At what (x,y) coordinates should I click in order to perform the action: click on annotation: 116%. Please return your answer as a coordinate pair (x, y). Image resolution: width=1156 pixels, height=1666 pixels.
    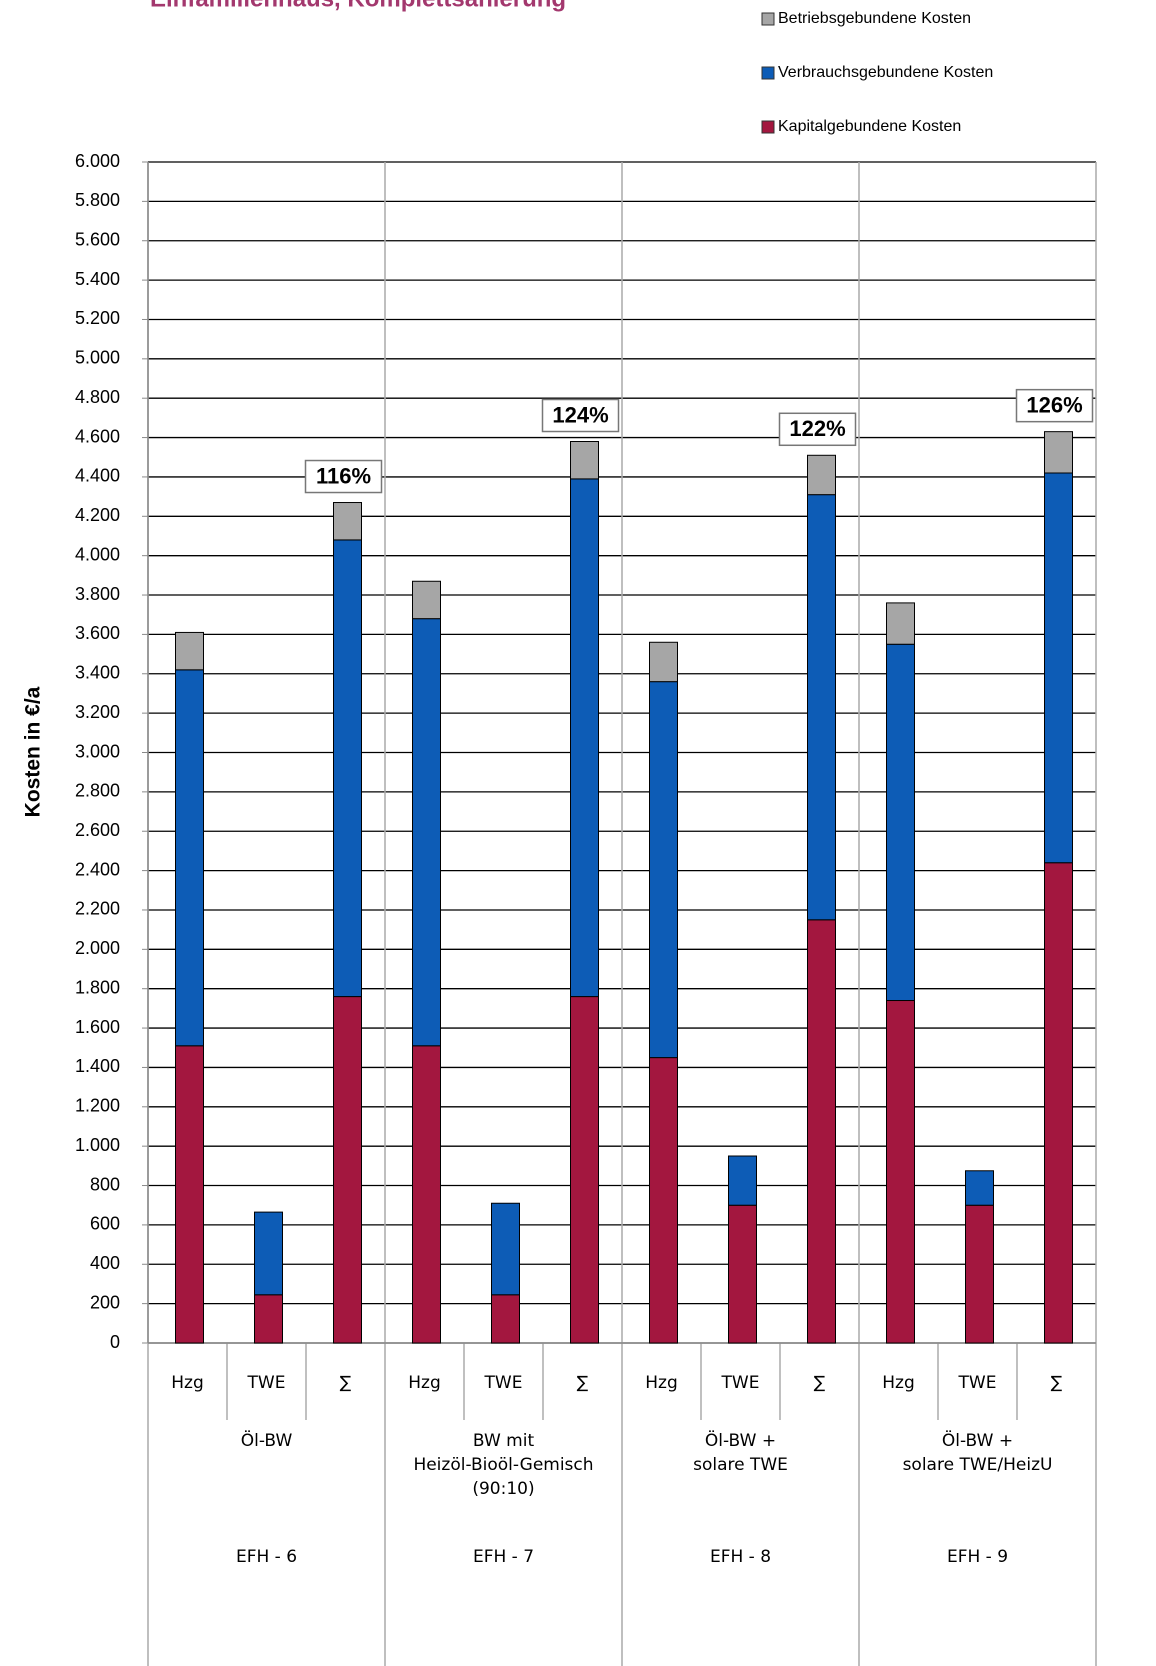
    Looking at the image, I should click on (343, 475).